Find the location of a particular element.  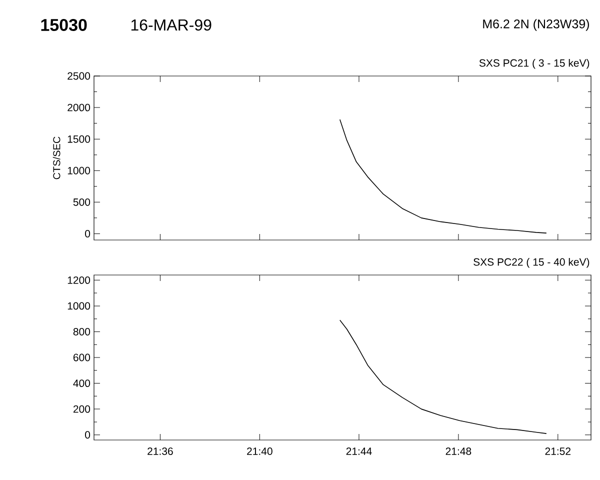

y-tick-label: 200 is located at coordinates (81, 409).